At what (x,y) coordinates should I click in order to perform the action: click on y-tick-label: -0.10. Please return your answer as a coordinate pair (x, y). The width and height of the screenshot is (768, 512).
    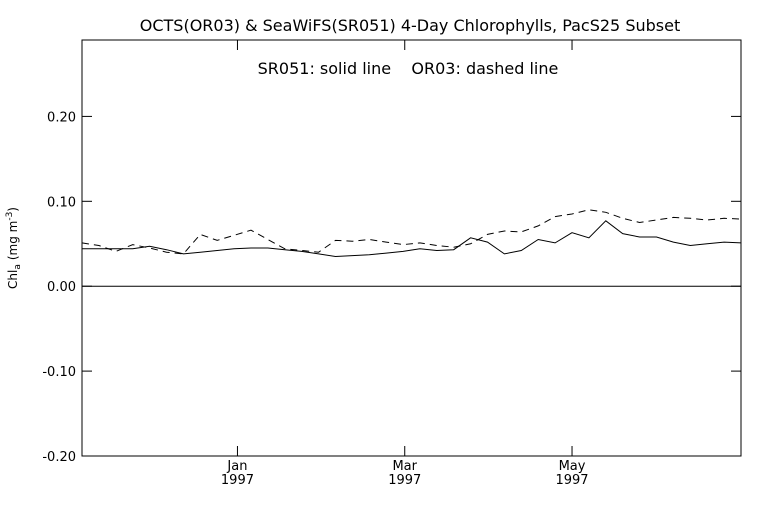
    Looking at the image, I should click on (59, 372).